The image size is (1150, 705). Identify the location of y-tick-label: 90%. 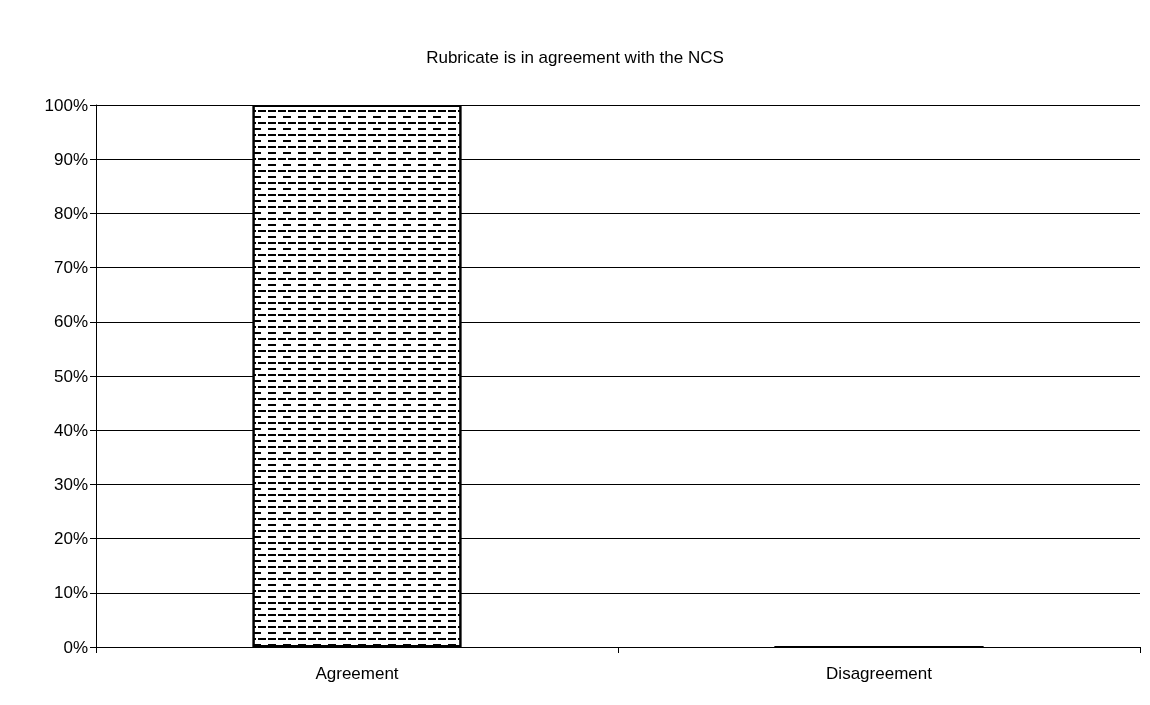
(70, 159).